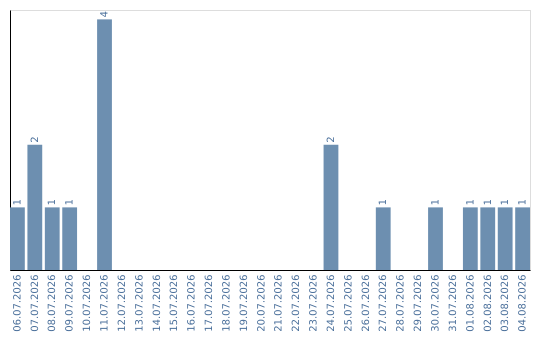 The image size is (540, 340). What do you see at coordinates (192, 303) in the screenshot?
I see `x-tick-label: 16.07.2026` at bounding box center [192, 303].